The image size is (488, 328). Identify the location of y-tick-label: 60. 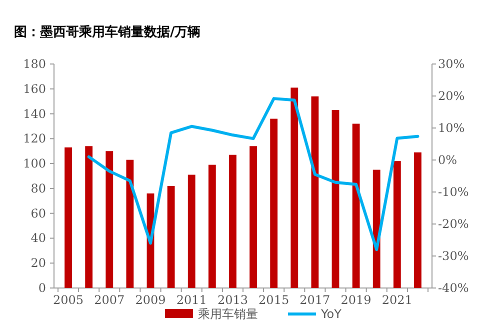
(38, 213).